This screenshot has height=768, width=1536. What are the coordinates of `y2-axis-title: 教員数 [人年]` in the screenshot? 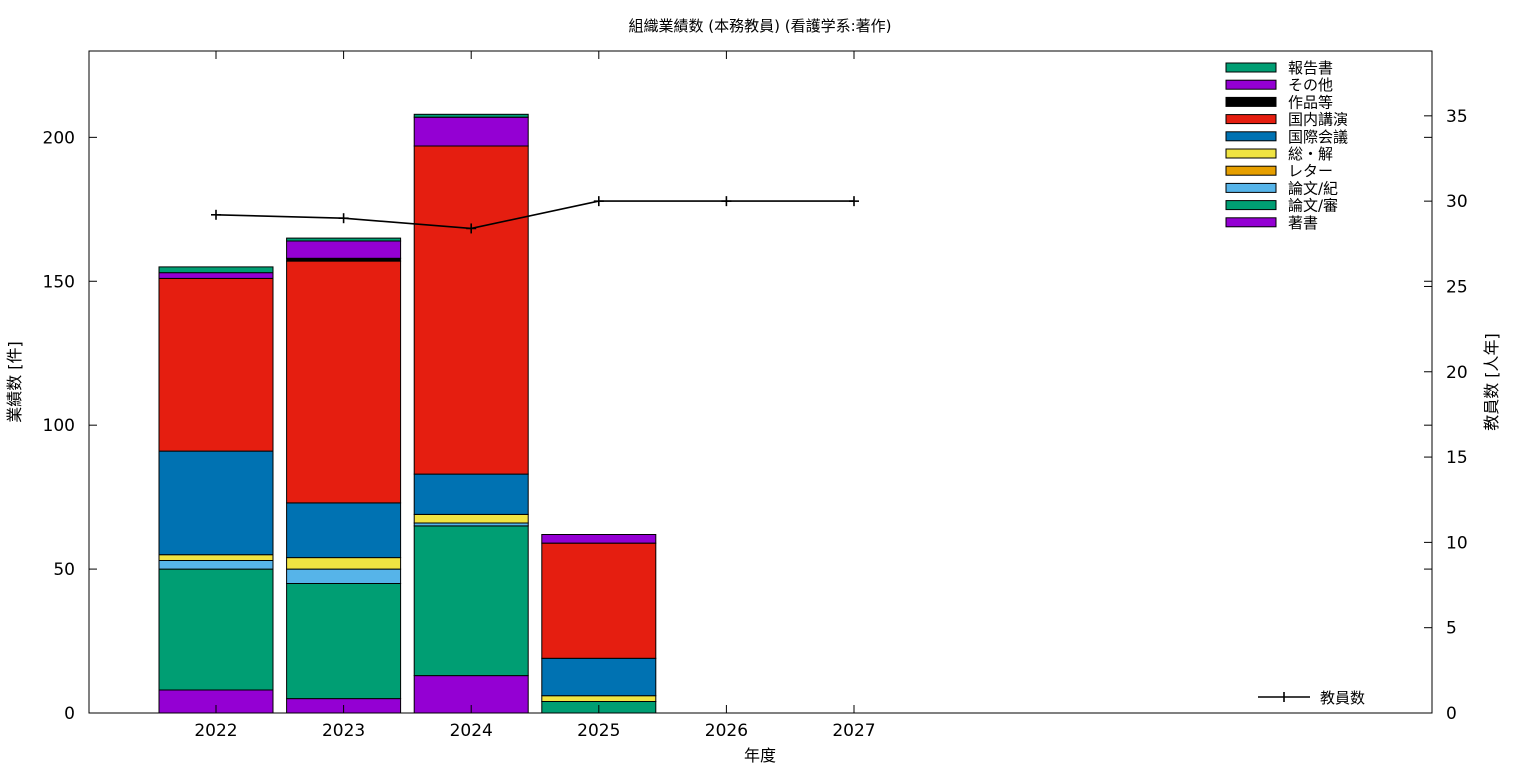 It's located at (1491, 382).